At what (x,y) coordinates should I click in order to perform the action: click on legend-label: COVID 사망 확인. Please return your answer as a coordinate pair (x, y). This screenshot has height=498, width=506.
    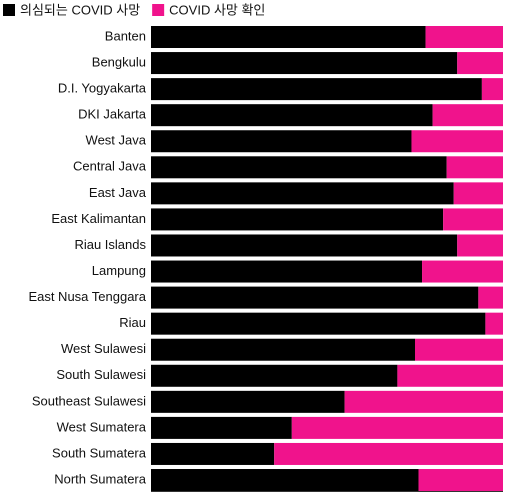
    Looking at the image, I should click on (217, 9).